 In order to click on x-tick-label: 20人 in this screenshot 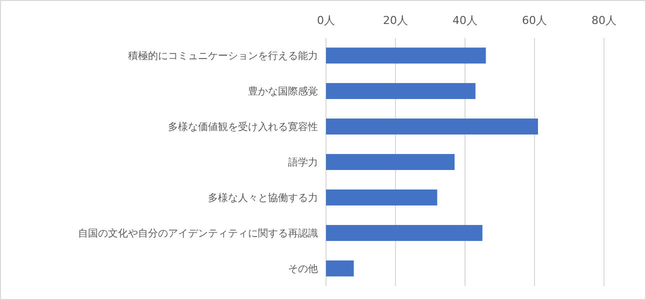, I will do `click(395, 20)`.